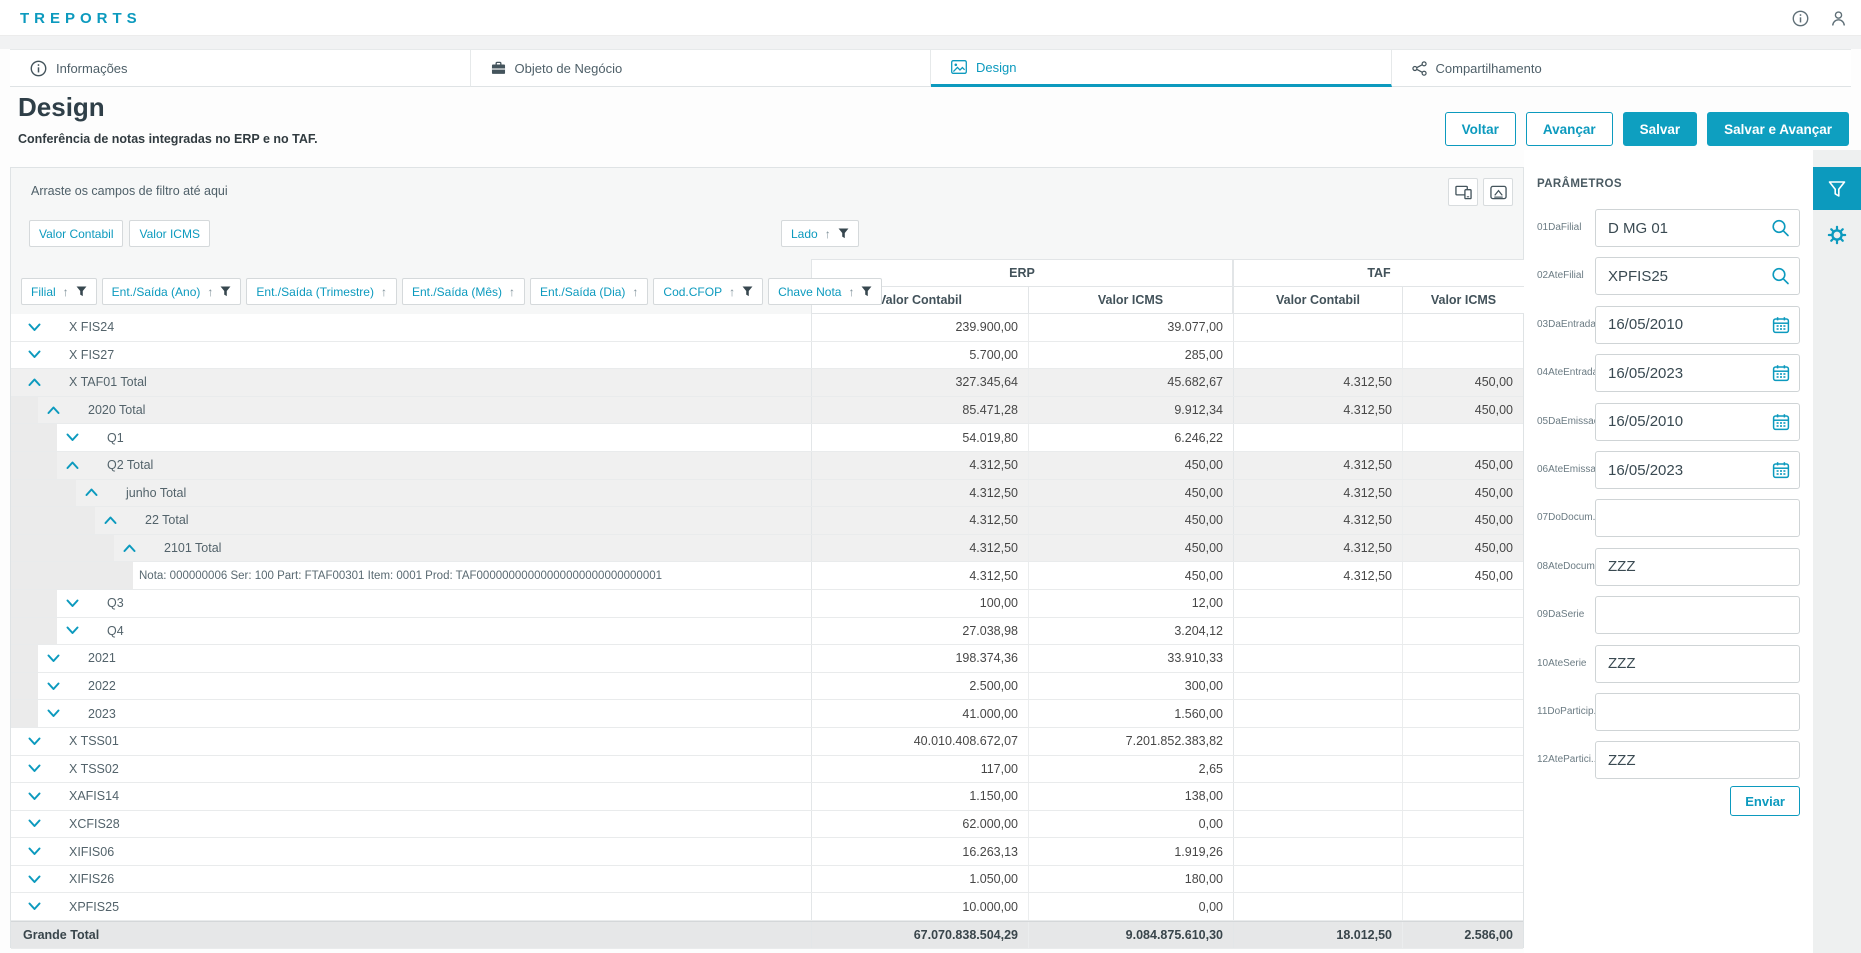 The width and height of the screenshot is (1861, 953). I want to click on gear-icon, so click(1837, 237).